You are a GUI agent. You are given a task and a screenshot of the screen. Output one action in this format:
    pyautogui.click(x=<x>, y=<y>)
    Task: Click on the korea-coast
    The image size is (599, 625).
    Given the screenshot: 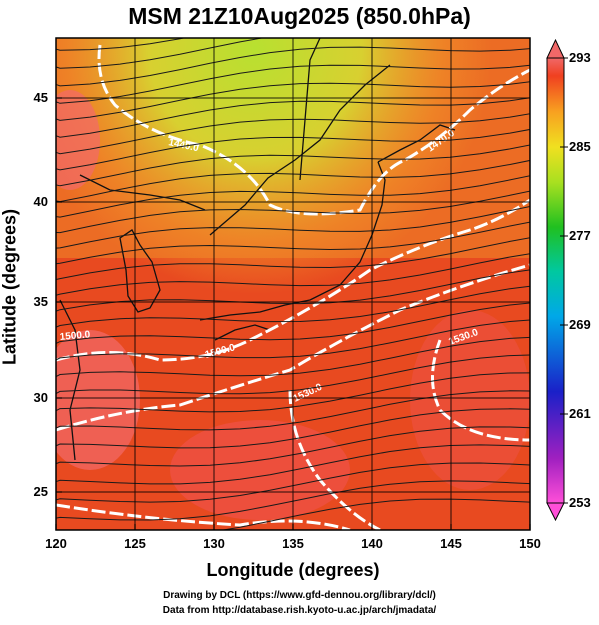 What is the action you would take?
    pyautogui.click(x=140, y=271)
    